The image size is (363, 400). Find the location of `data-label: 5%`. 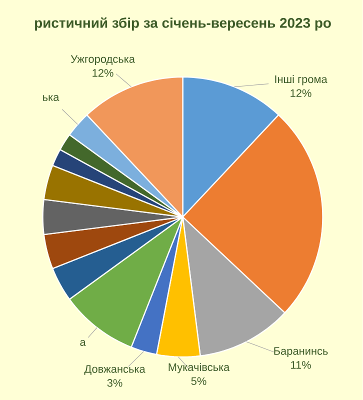

data-label: 5% is located at coordinates (198, 381).